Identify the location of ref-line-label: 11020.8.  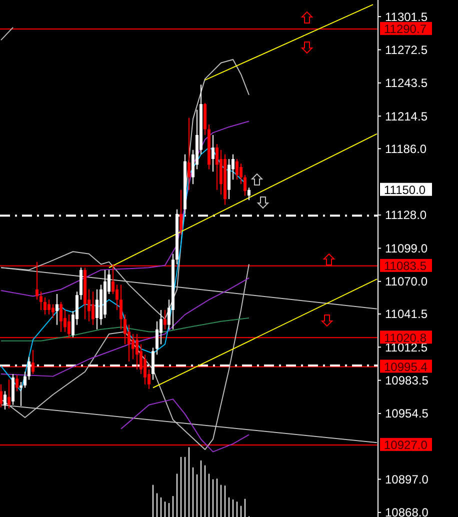
(405, 337).